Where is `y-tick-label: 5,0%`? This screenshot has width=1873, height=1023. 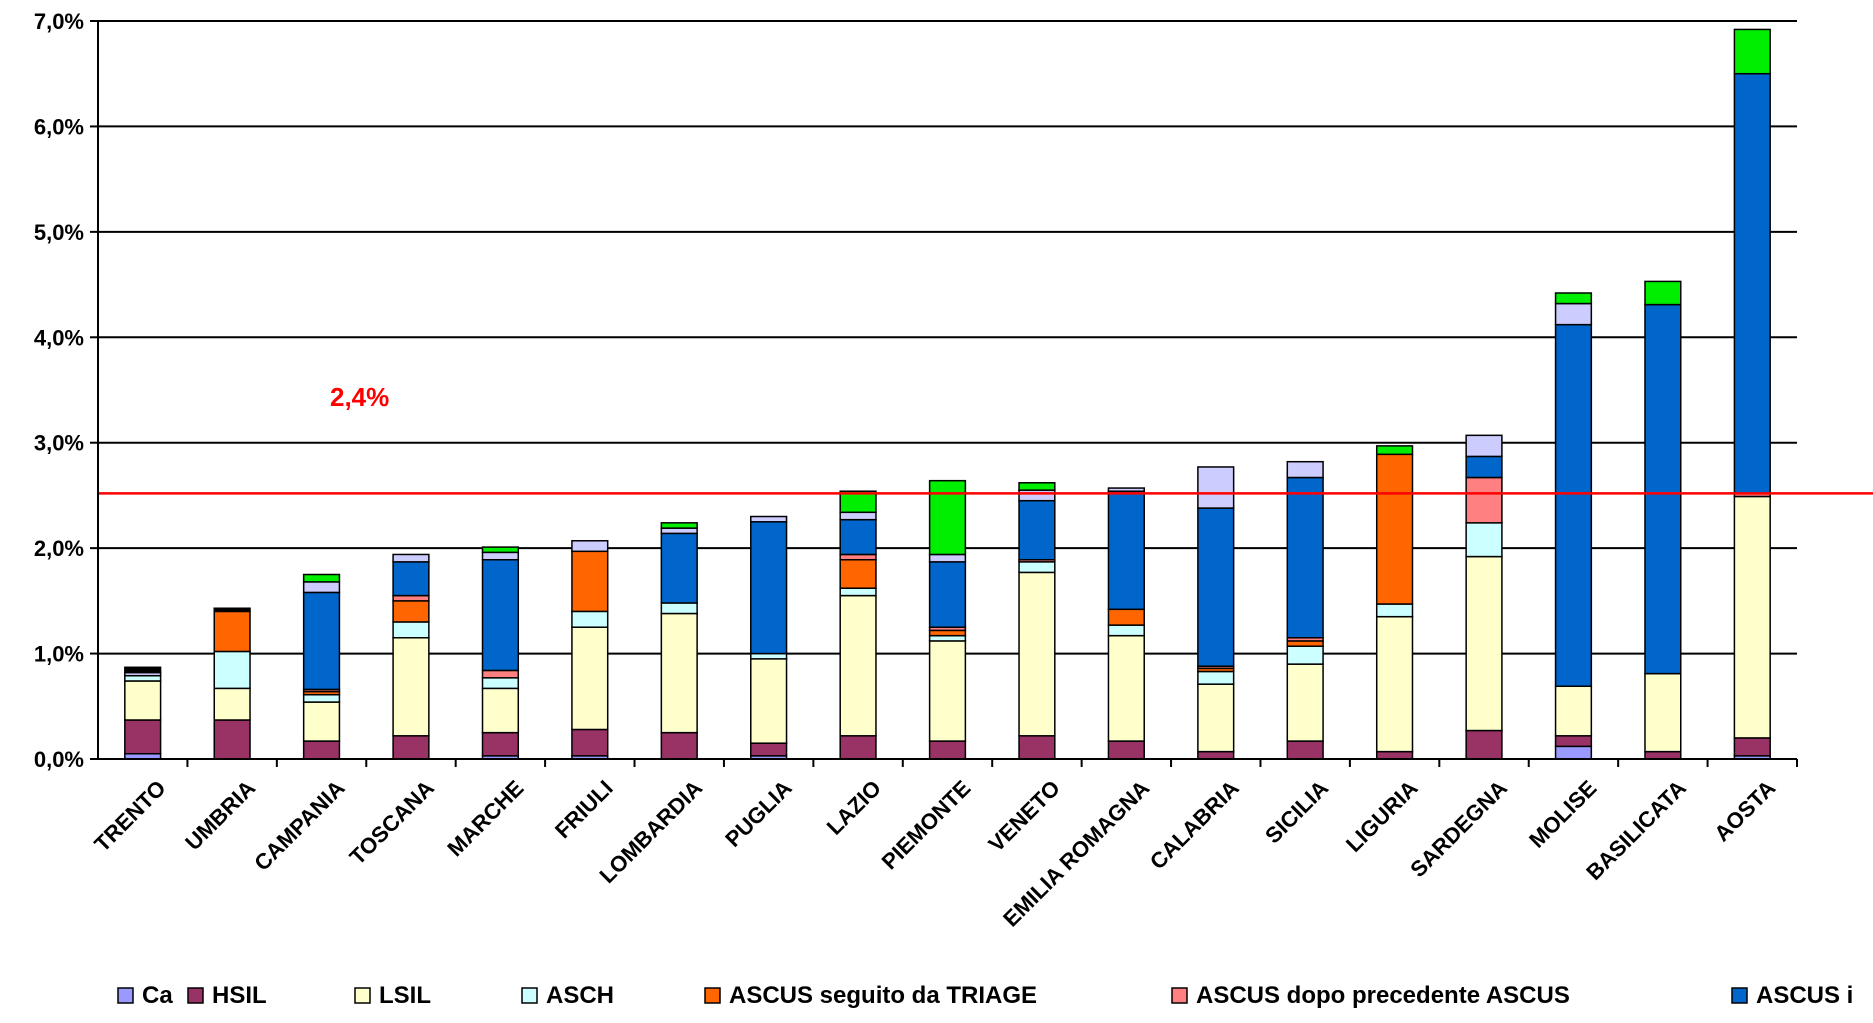 y-tick-label: 5,0% is located at coordinates (59, 232).